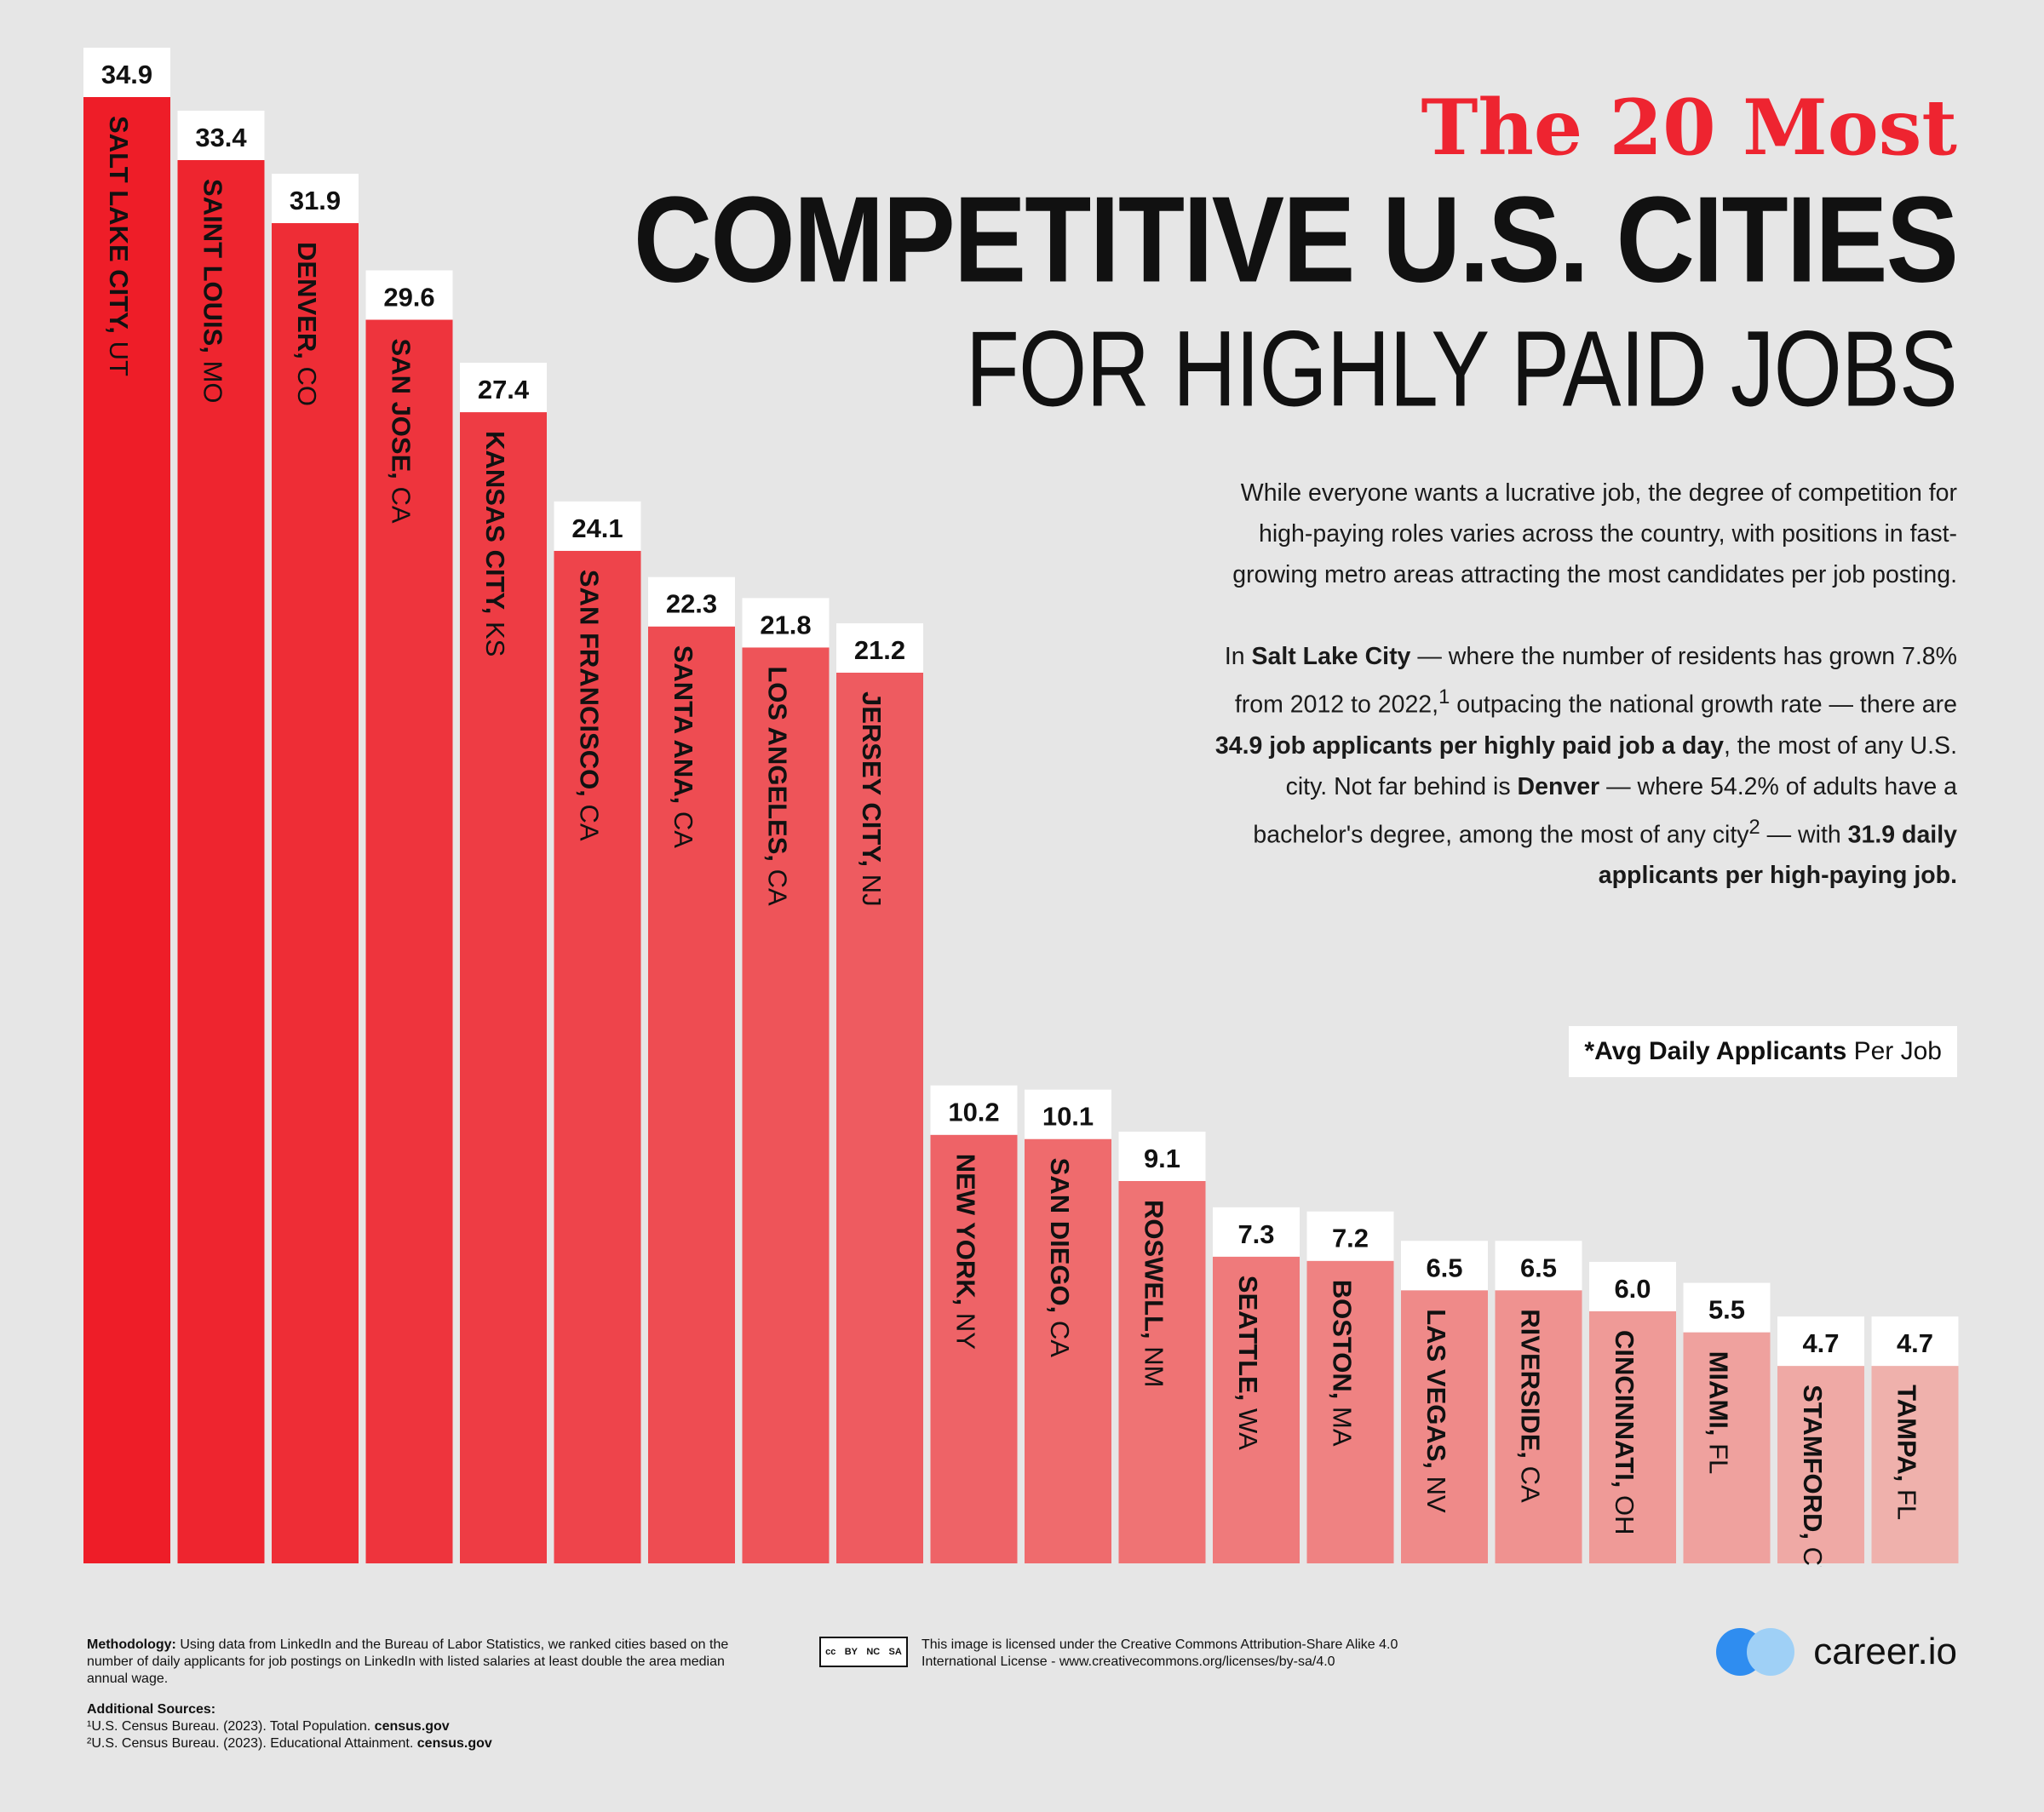 The image size is (2044, 1812). Describe the element at coordinates (872, 782) in the screenshot. I see `category-city: JERSEY CITY,` at that location.